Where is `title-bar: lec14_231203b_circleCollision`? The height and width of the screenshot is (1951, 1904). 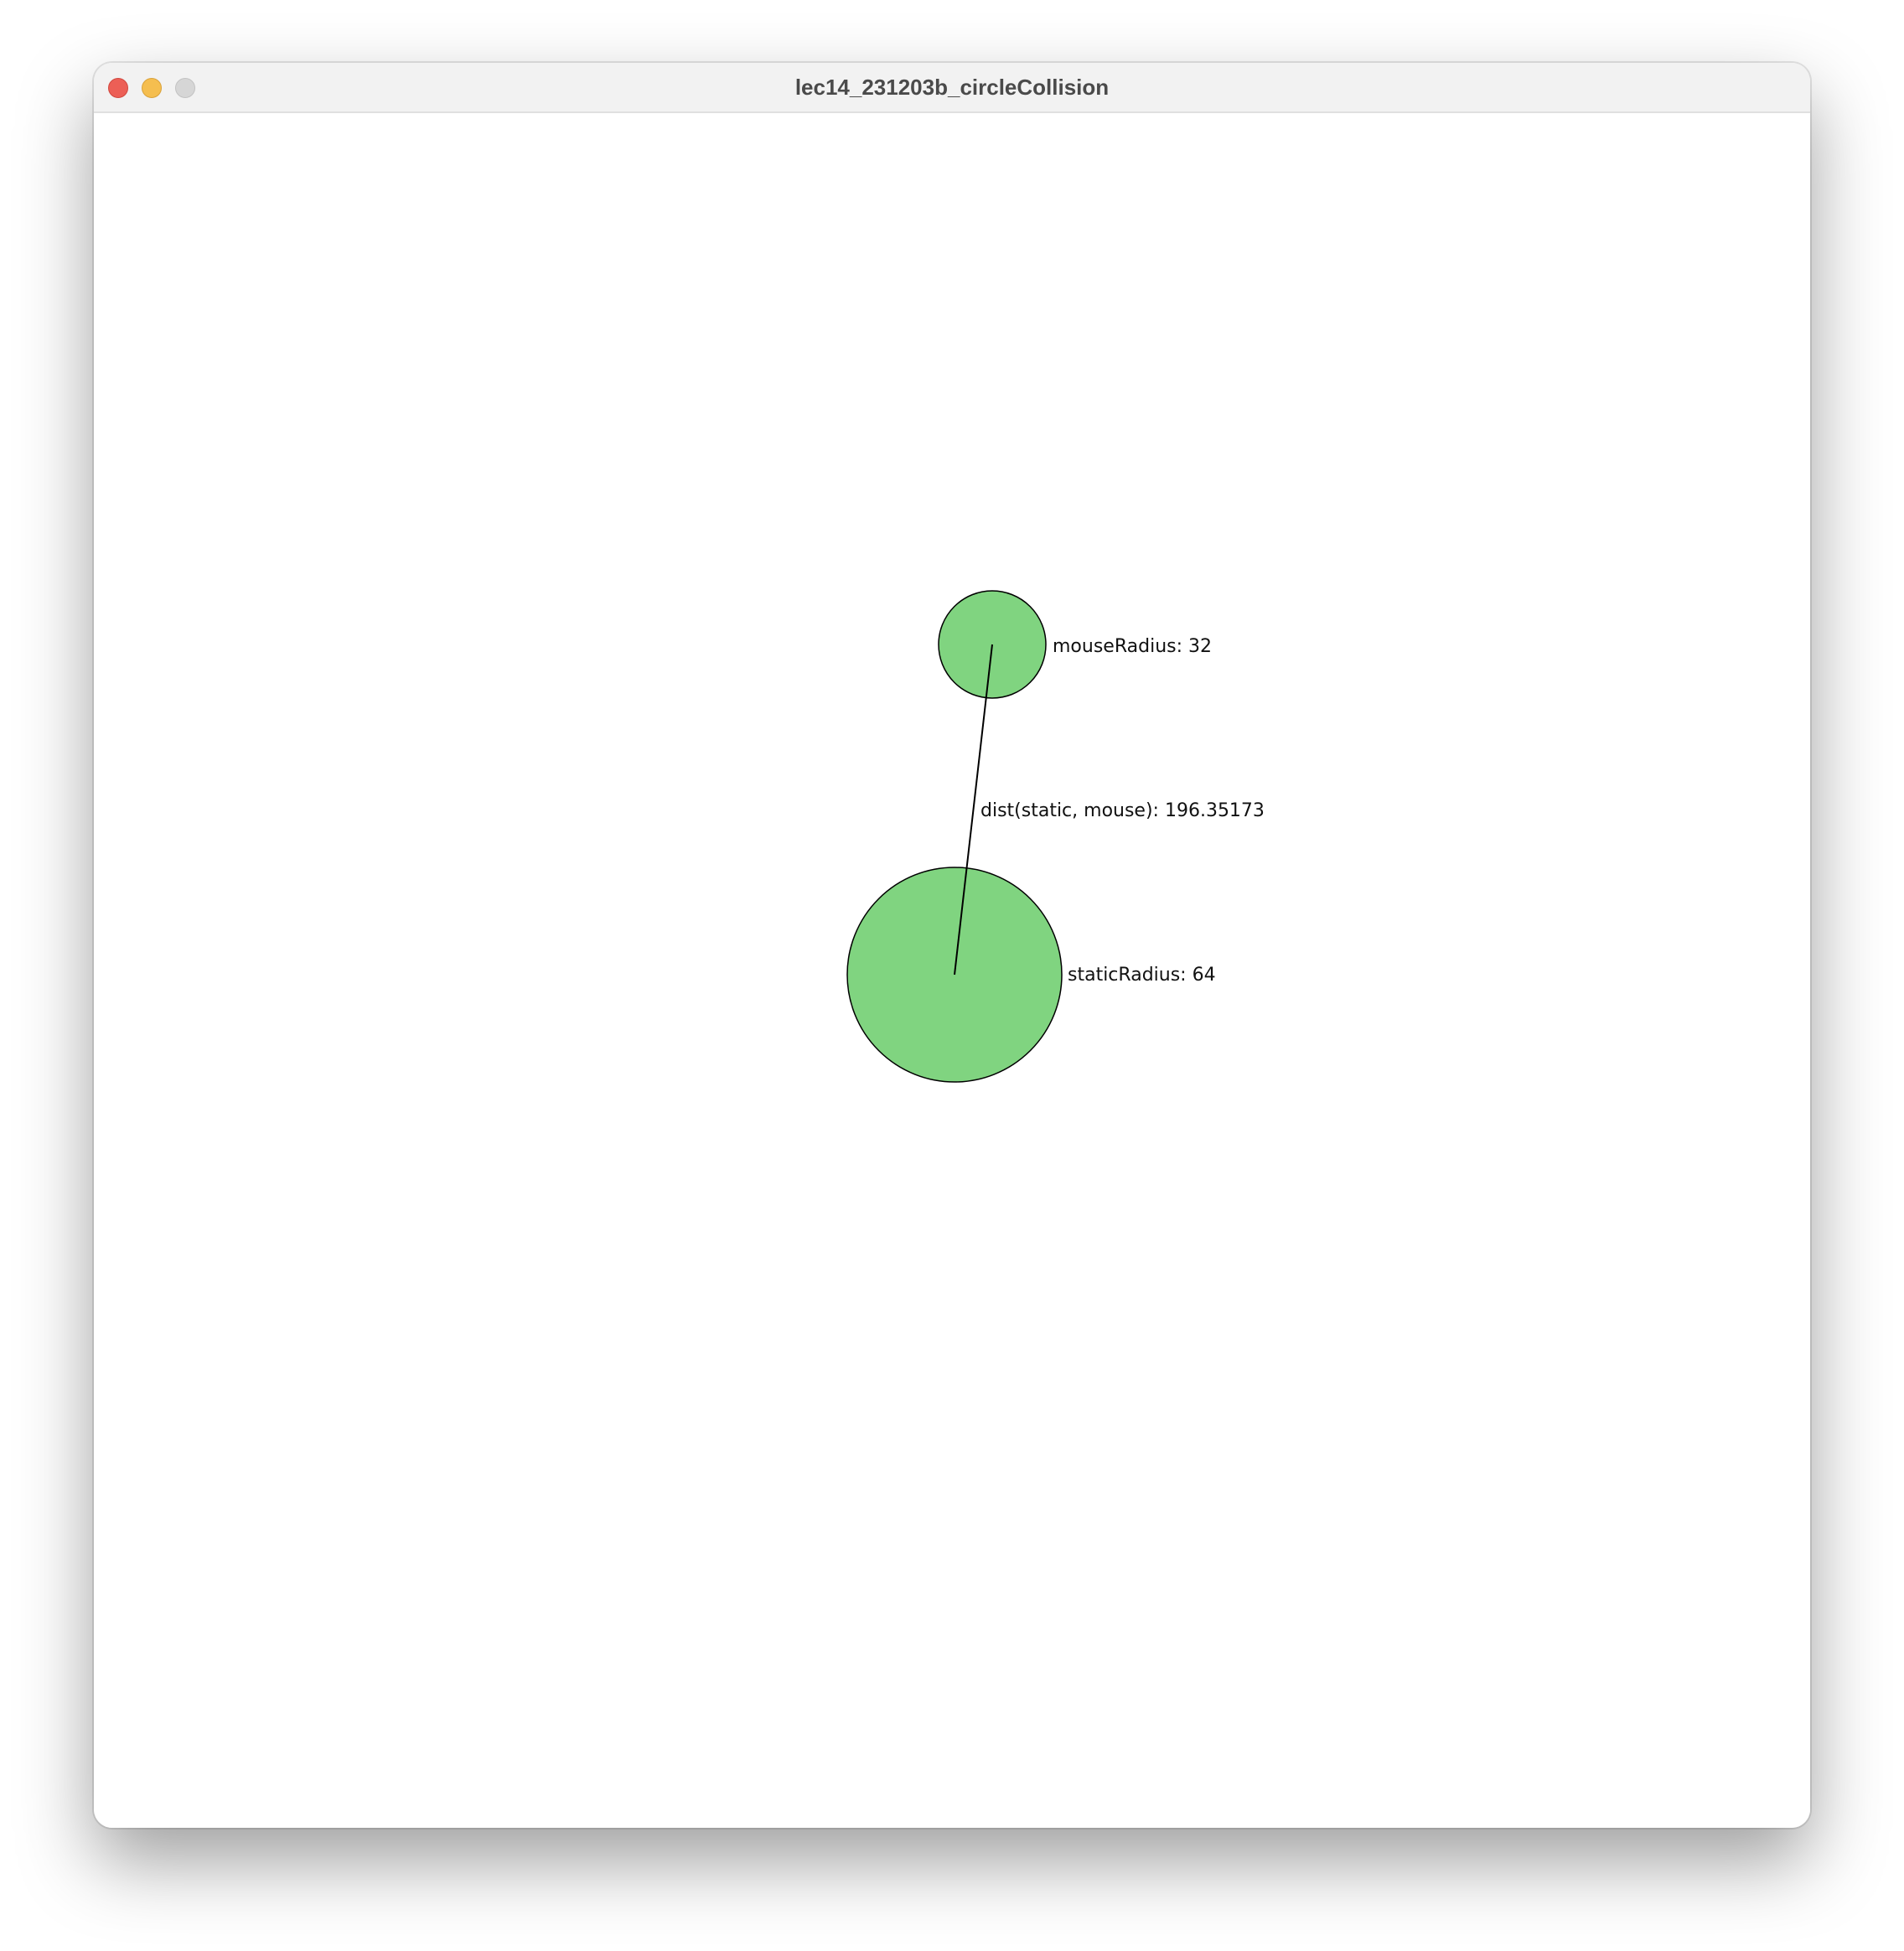
title-bar: lec14_231203b_circleCollision is located at coordinates (952, 88).